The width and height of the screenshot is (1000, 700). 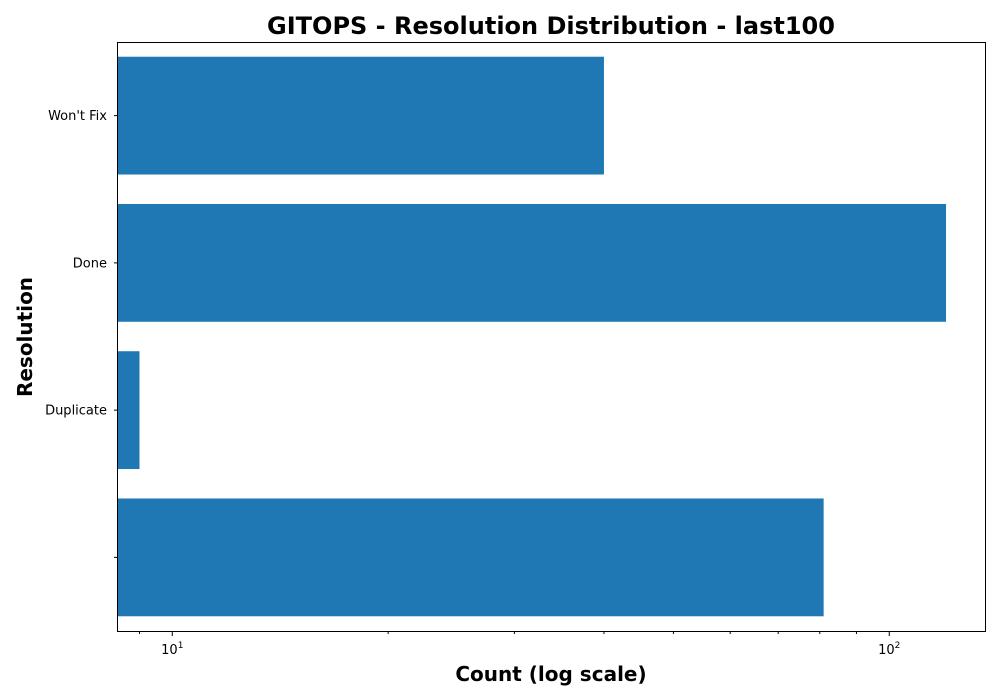 What do you see at coordinates (25, 337) in the screenshot?
I see `y-axis-label: Resolution` at bounding box center [25, 337].